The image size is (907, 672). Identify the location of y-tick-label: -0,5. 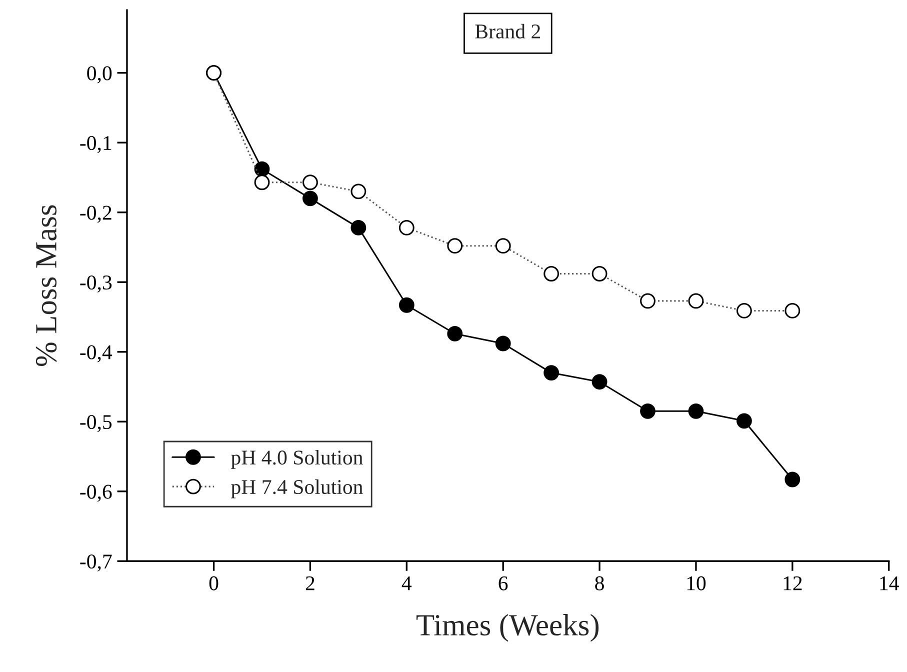
(96, 423).